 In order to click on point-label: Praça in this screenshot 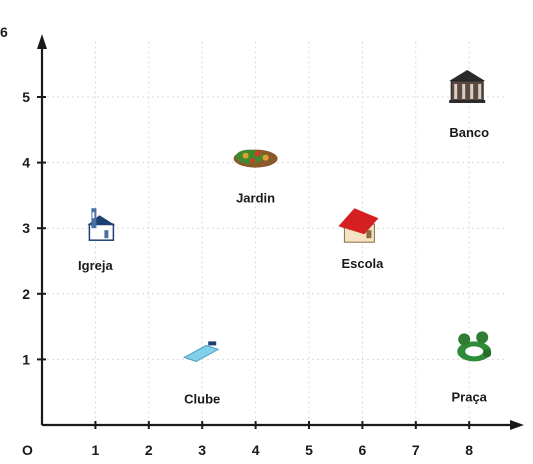, I will do `click(469, 396)`.